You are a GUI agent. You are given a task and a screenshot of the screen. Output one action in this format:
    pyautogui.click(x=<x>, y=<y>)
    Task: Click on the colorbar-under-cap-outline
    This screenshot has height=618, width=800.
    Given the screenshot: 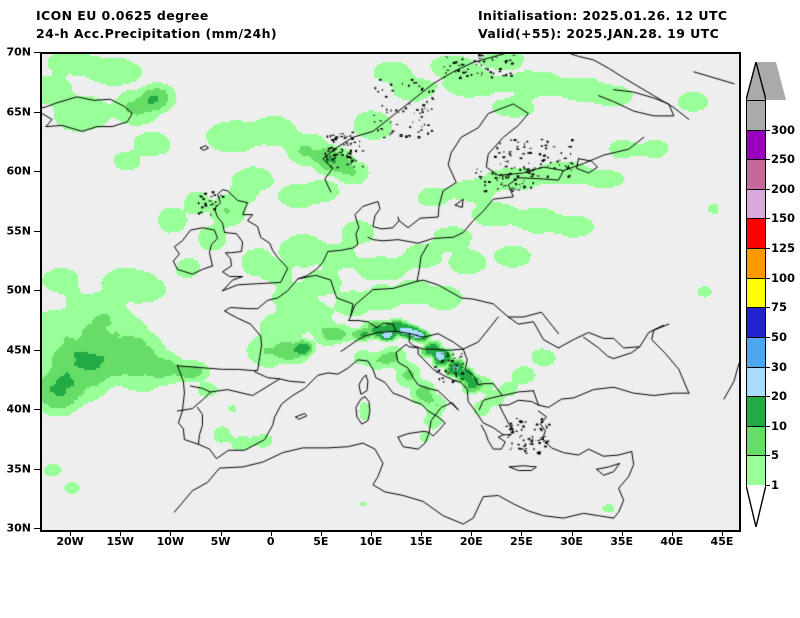 What is the action you would take?
    pyautogui.click(x=756, y=506)
    